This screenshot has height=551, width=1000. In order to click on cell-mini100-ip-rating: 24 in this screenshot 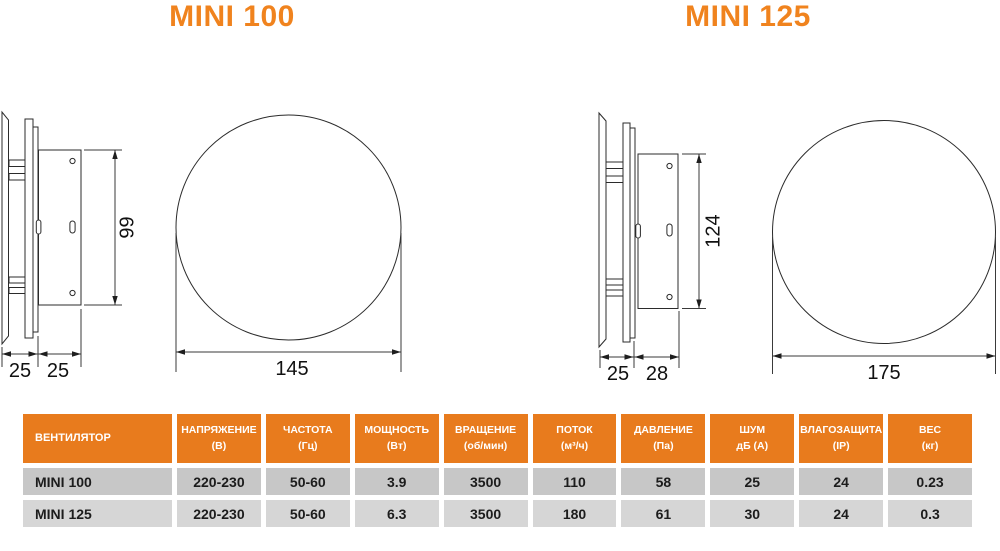, I will do `click(841, 481)`.